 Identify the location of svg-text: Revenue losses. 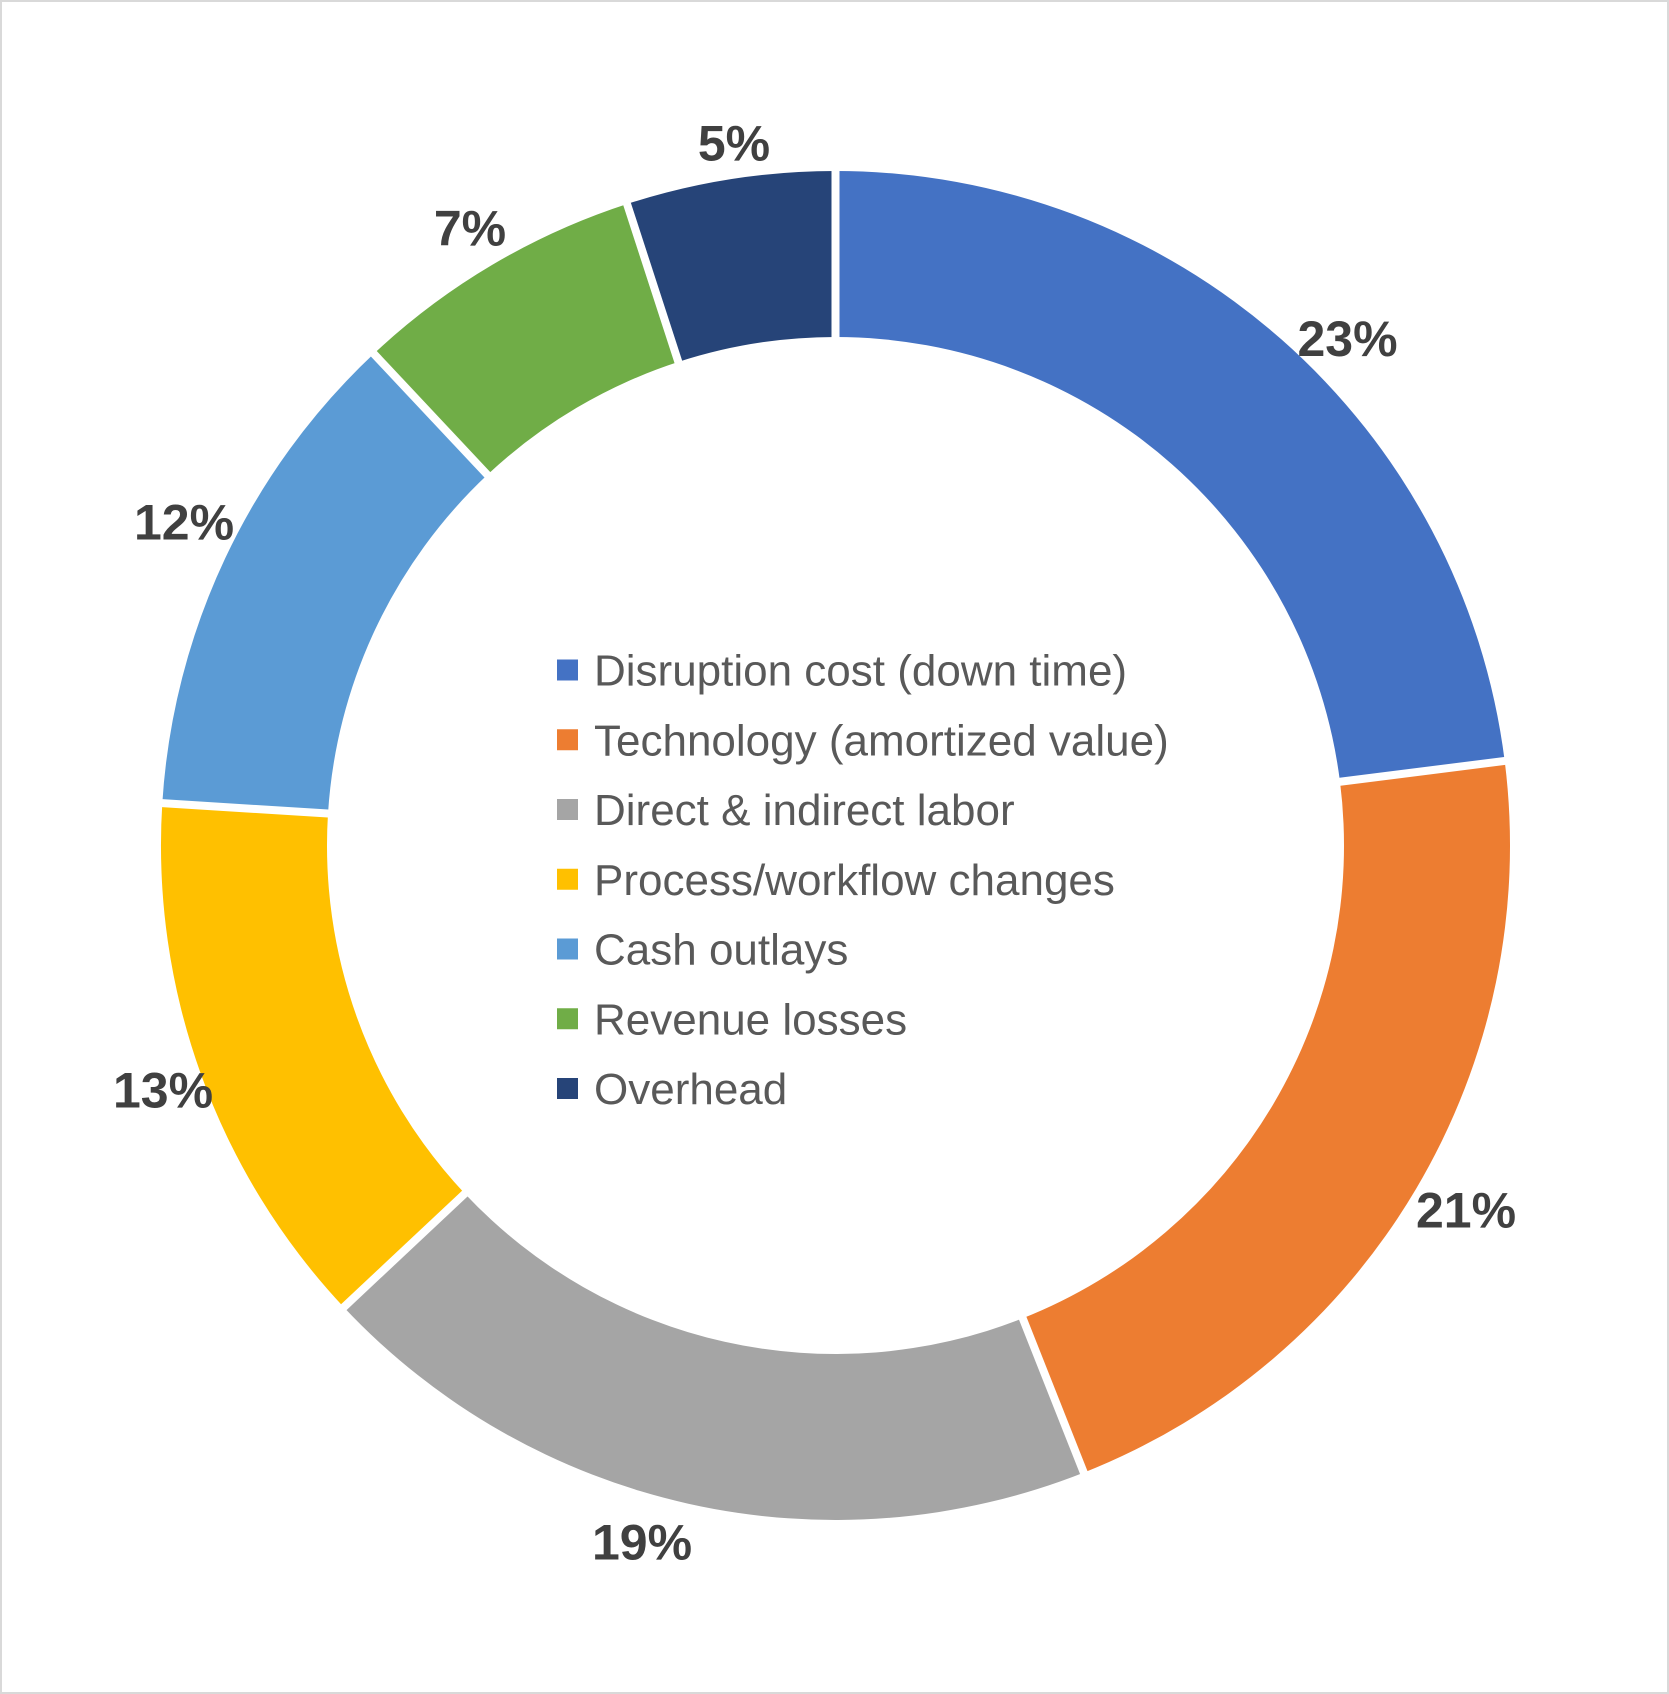
(750, 1019).